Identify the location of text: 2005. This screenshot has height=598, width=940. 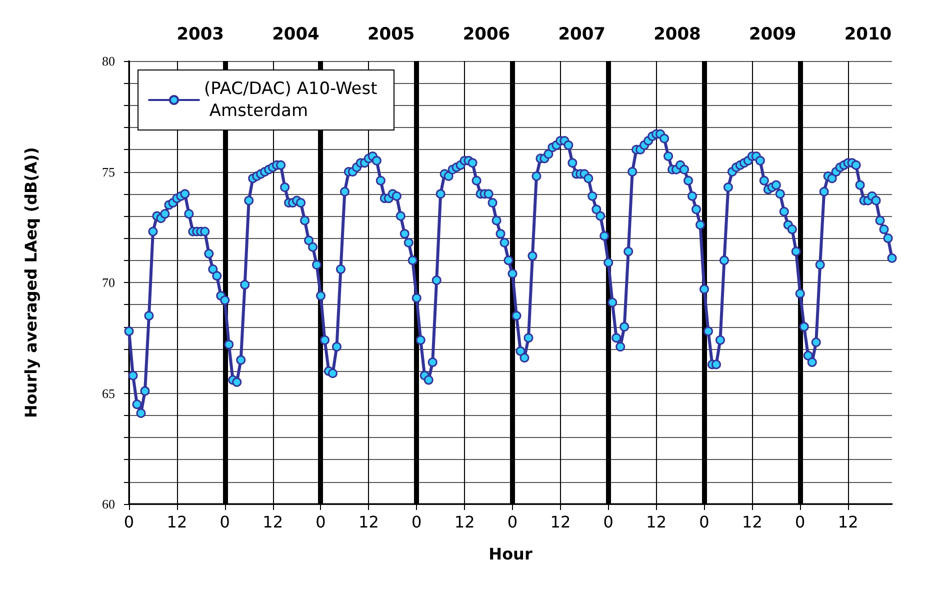
(391, 34).